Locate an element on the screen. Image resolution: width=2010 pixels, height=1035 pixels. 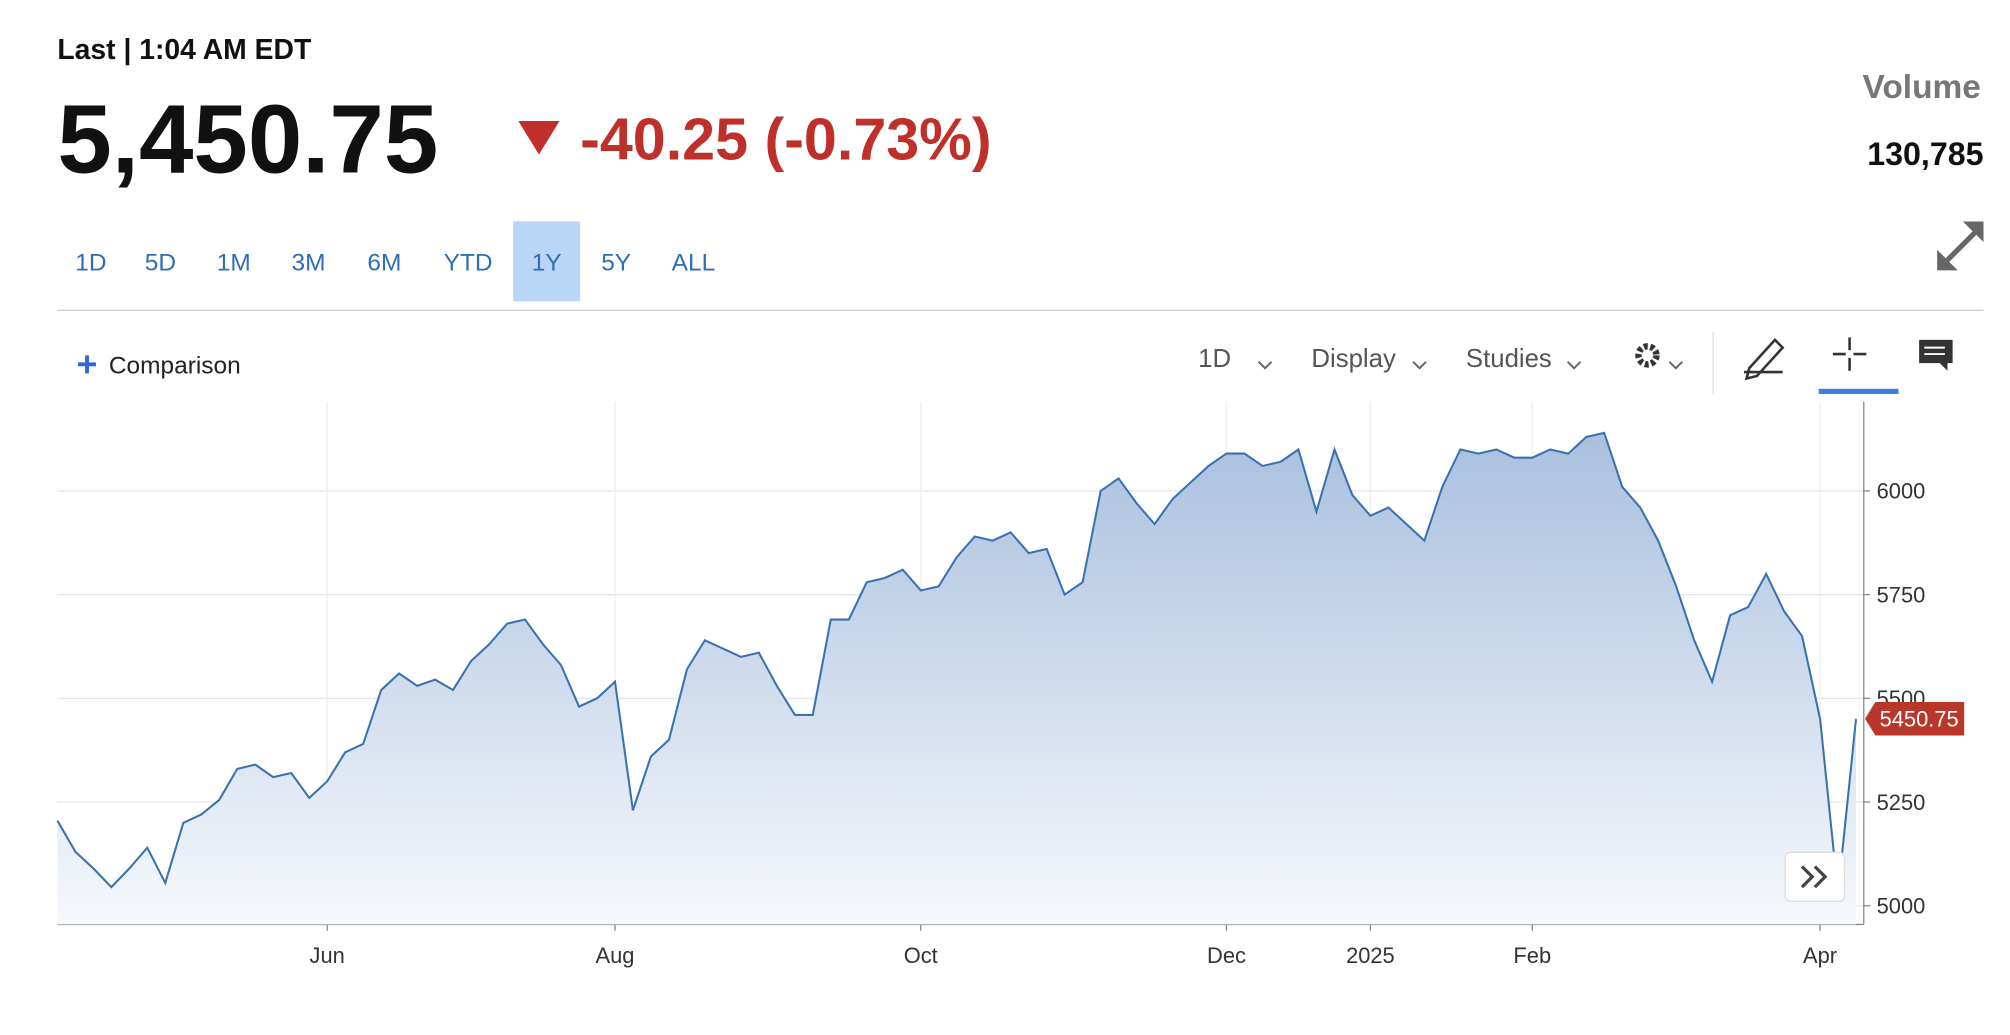
range-bar: 1D 5D 1M 3M 6M YTD 1Y 5Y ALL is located at coordinates (395, 261).